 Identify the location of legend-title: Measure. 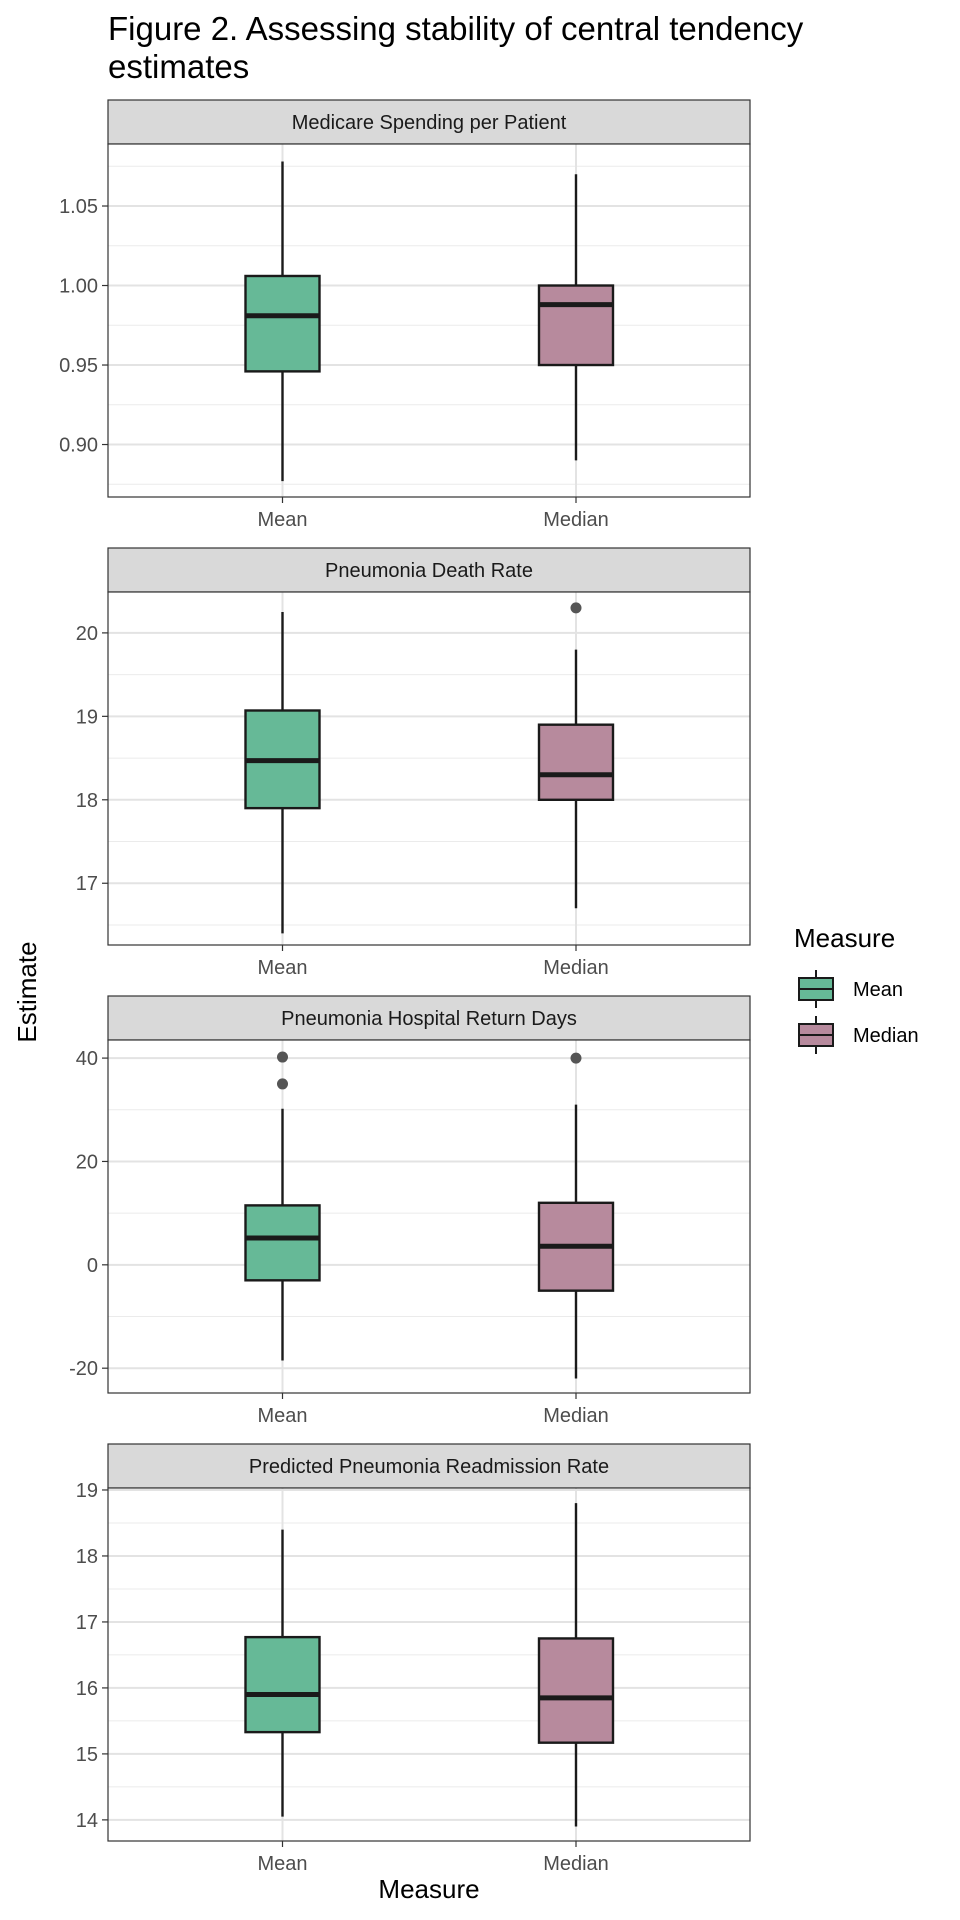
(844, 938).